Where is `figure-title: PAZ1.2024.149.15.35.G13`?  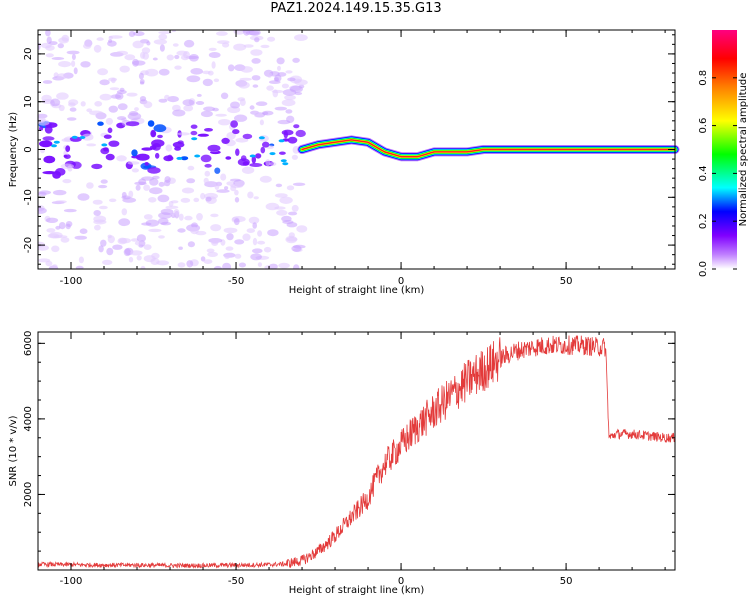 figure-title: PAZ1.2024.149.15.35.G13 is located at coordinates (356, 8).